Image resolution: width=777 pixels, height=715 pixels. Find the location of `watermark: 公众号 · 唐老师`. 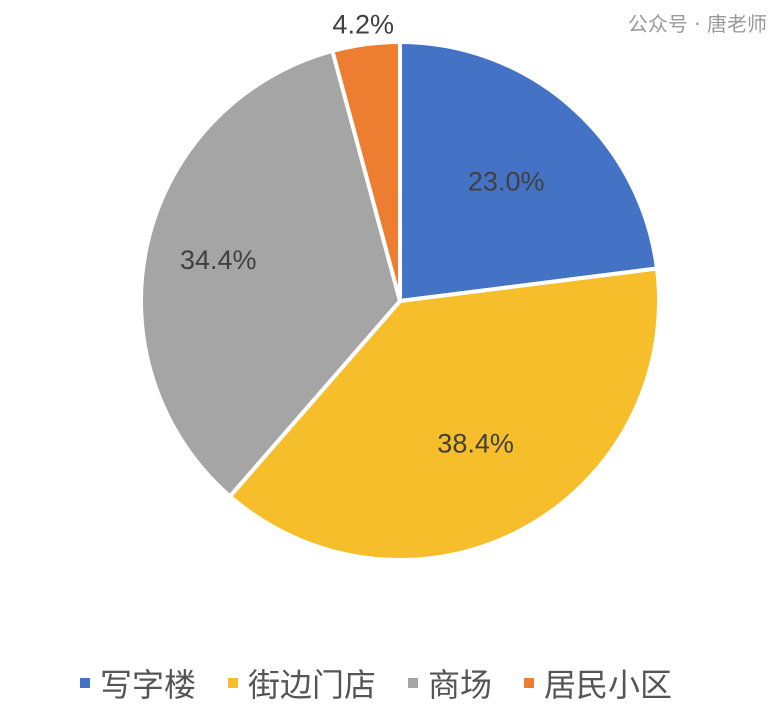

watermark: 公众号 · 唐老师 is located at coordinates (697, 24).